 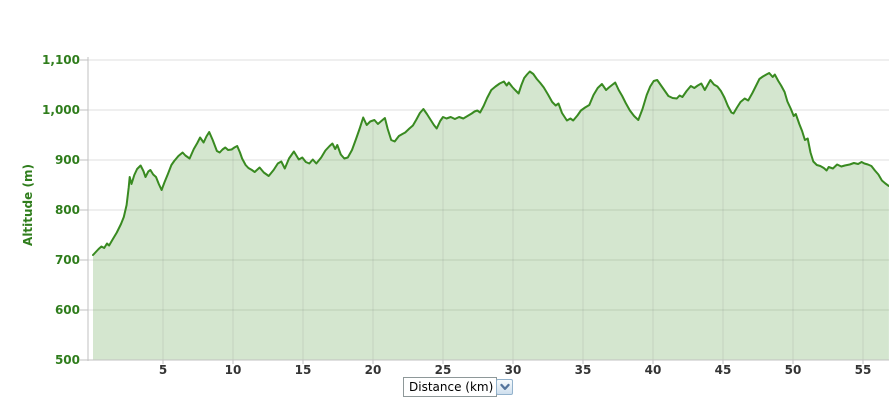 What do you see at coordinates (67, 160) in the screenshot?
I see `y-axis-tick-label: 900` at bounding box center [67, 160].